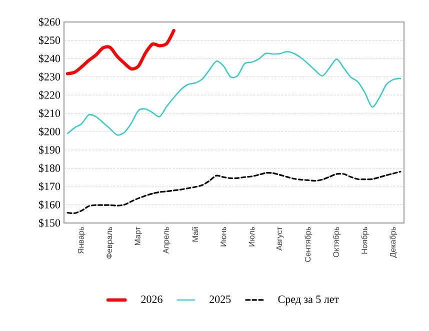 This screenshot has height=331, width=429. I want to click on x-tick-label: Февраль, so click(110, 242).